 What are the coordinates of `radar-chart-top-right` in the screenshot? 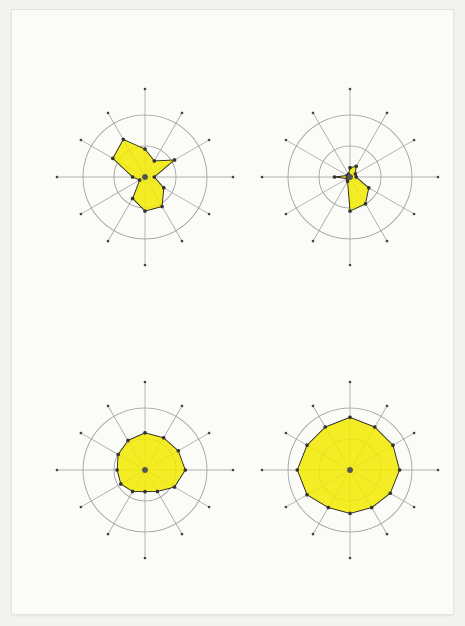 It's located at (350, 177).